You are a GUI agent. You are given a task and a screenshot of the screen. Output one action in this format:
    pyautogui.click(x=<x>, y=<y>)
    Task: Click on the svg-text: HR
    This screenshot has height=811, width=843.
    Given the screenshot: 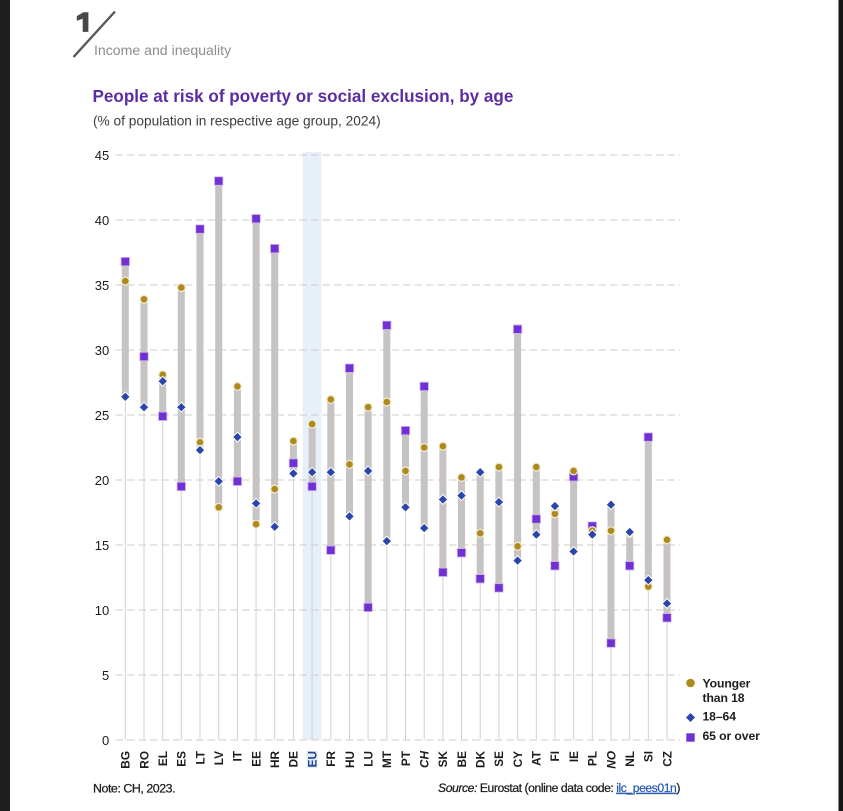 What is the action you would take?
    pyautogui.click(x=275, y=760)
    